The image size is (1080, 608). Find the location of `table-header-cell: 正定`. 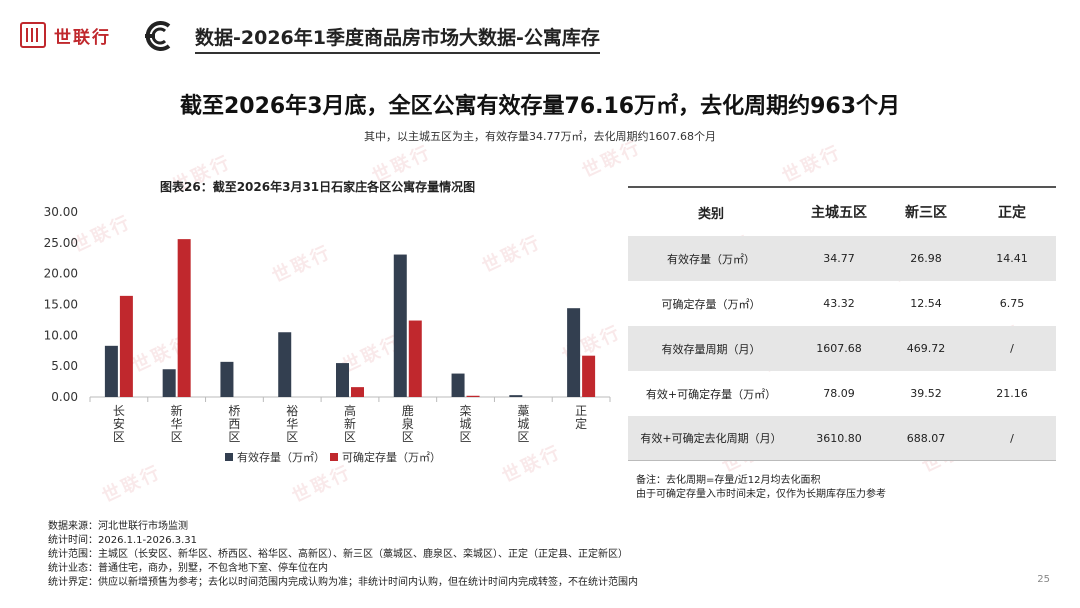

table-header-cell: 正定 is located at coordinates (1012, 213).